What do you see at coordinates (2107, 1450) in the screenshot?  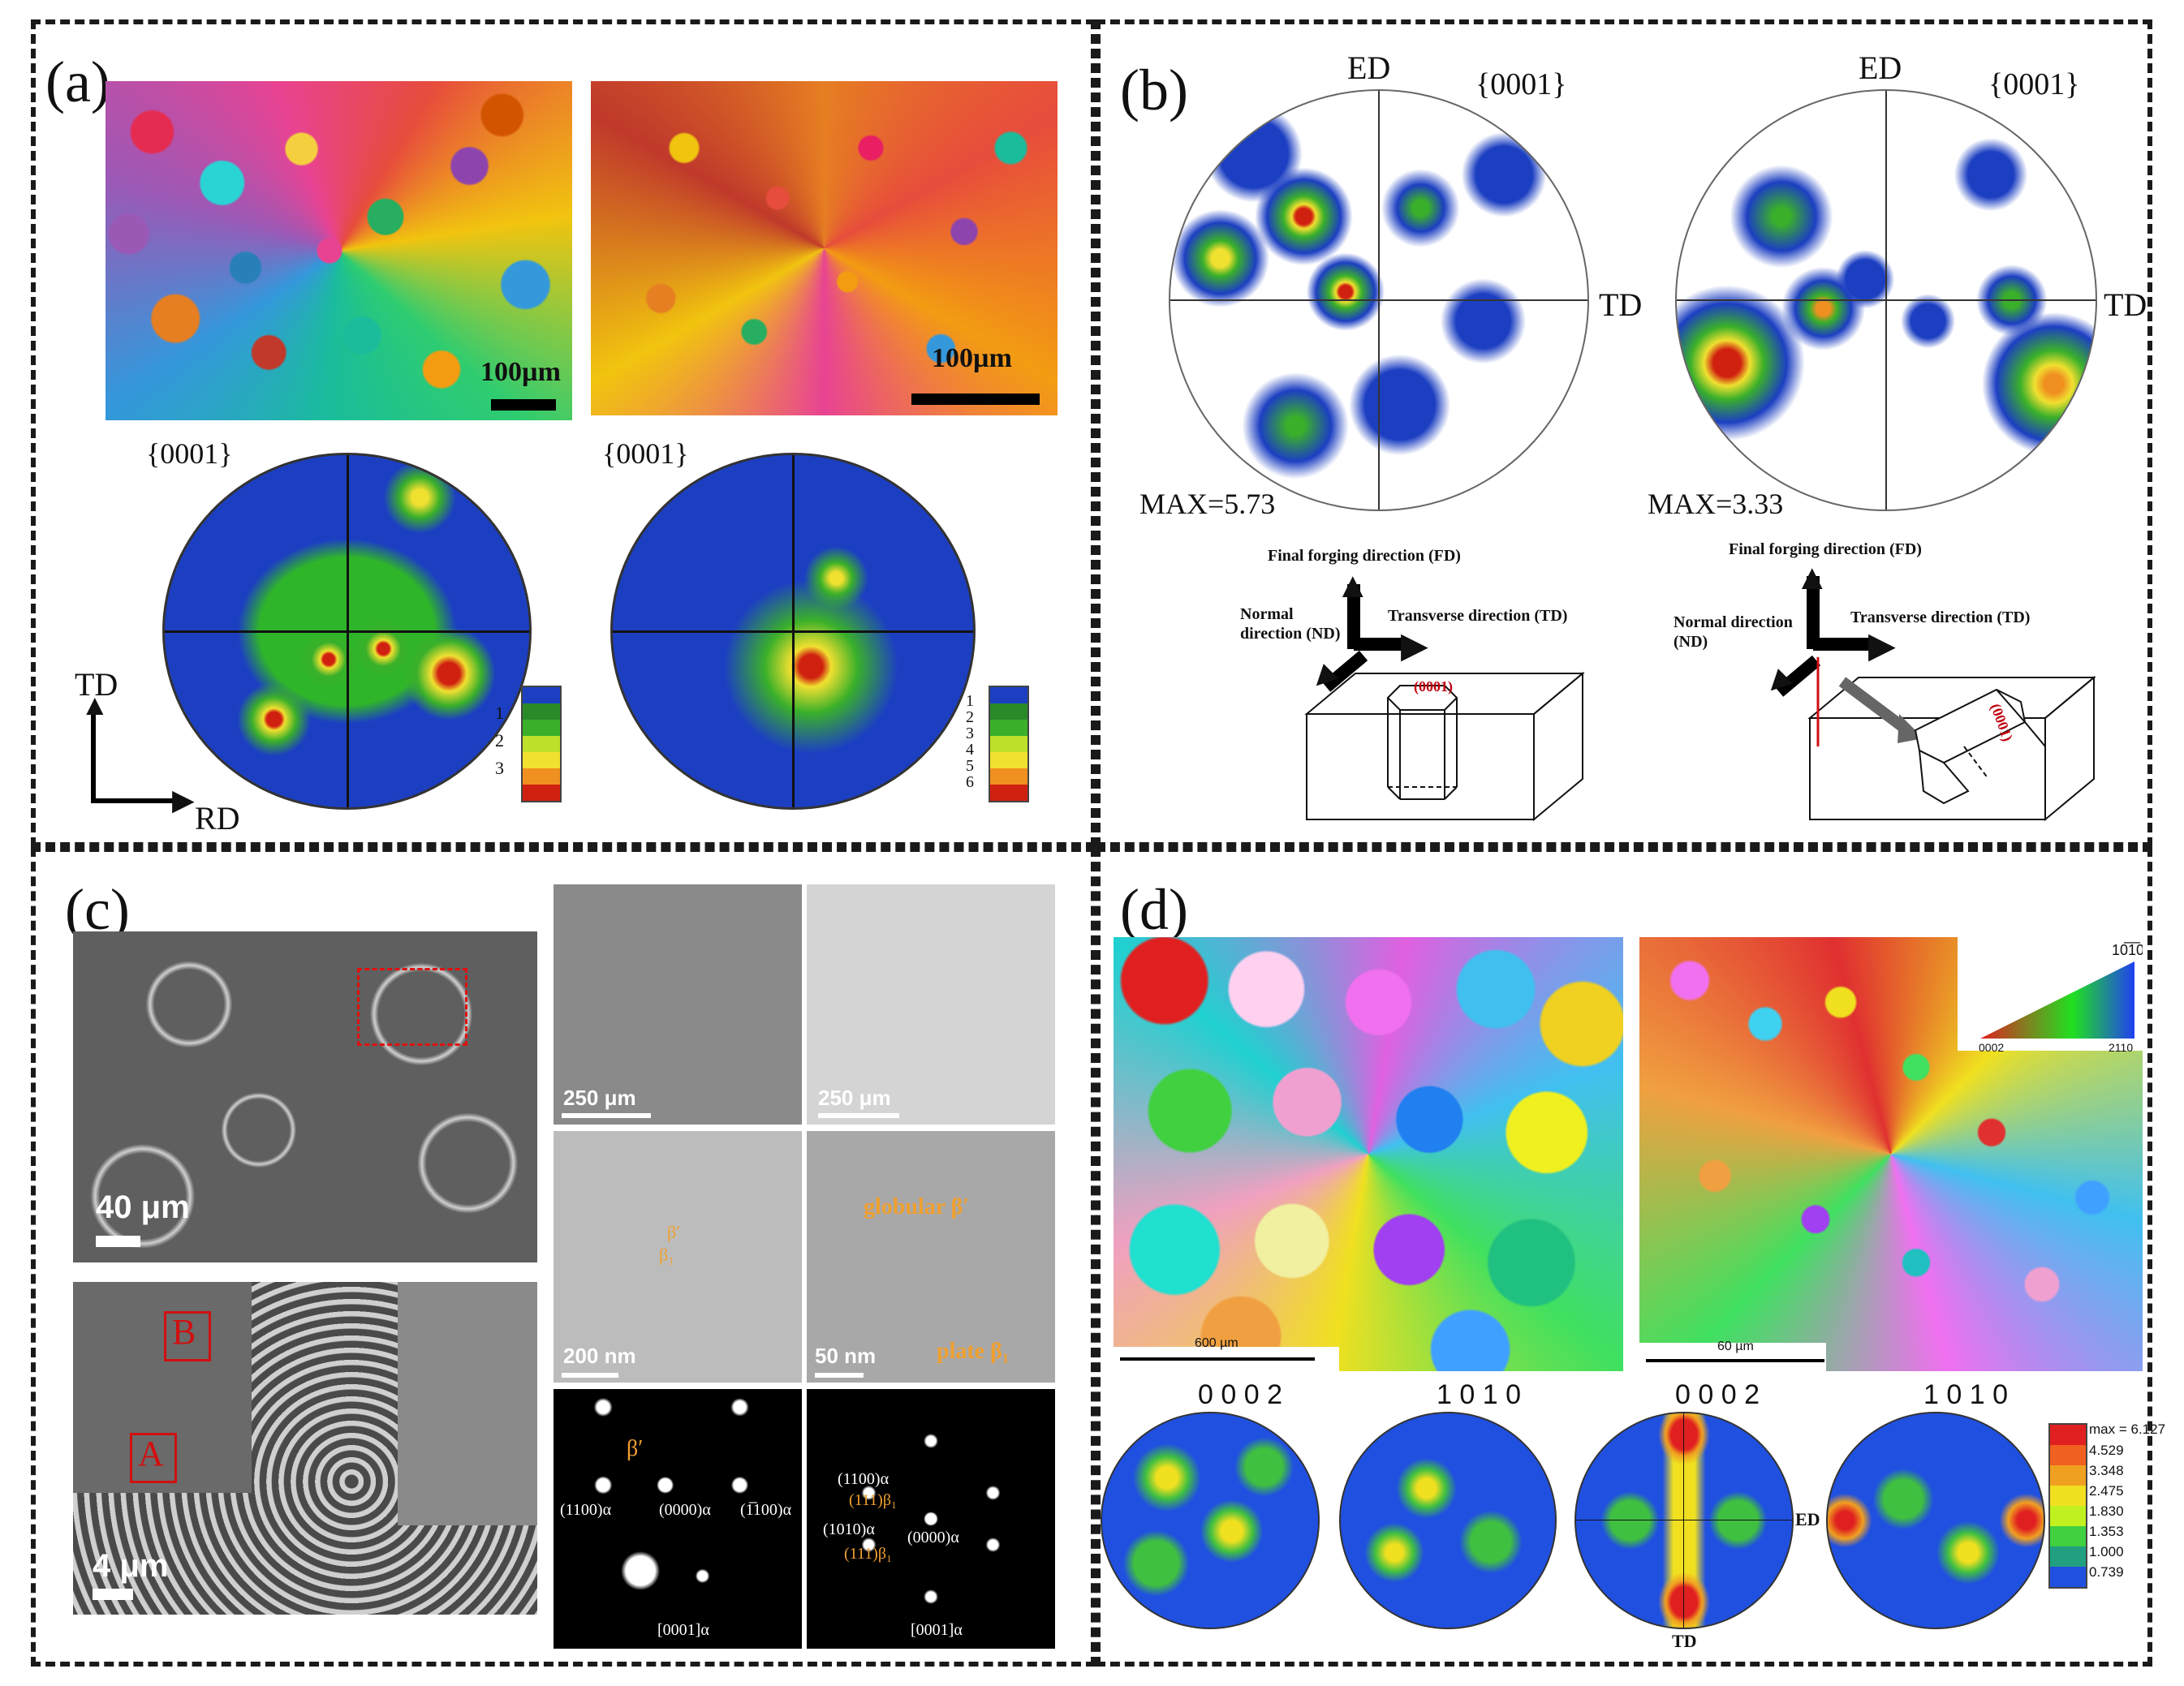 I see `legend-tick: 4.529` at bounding box center [2107, 1450].